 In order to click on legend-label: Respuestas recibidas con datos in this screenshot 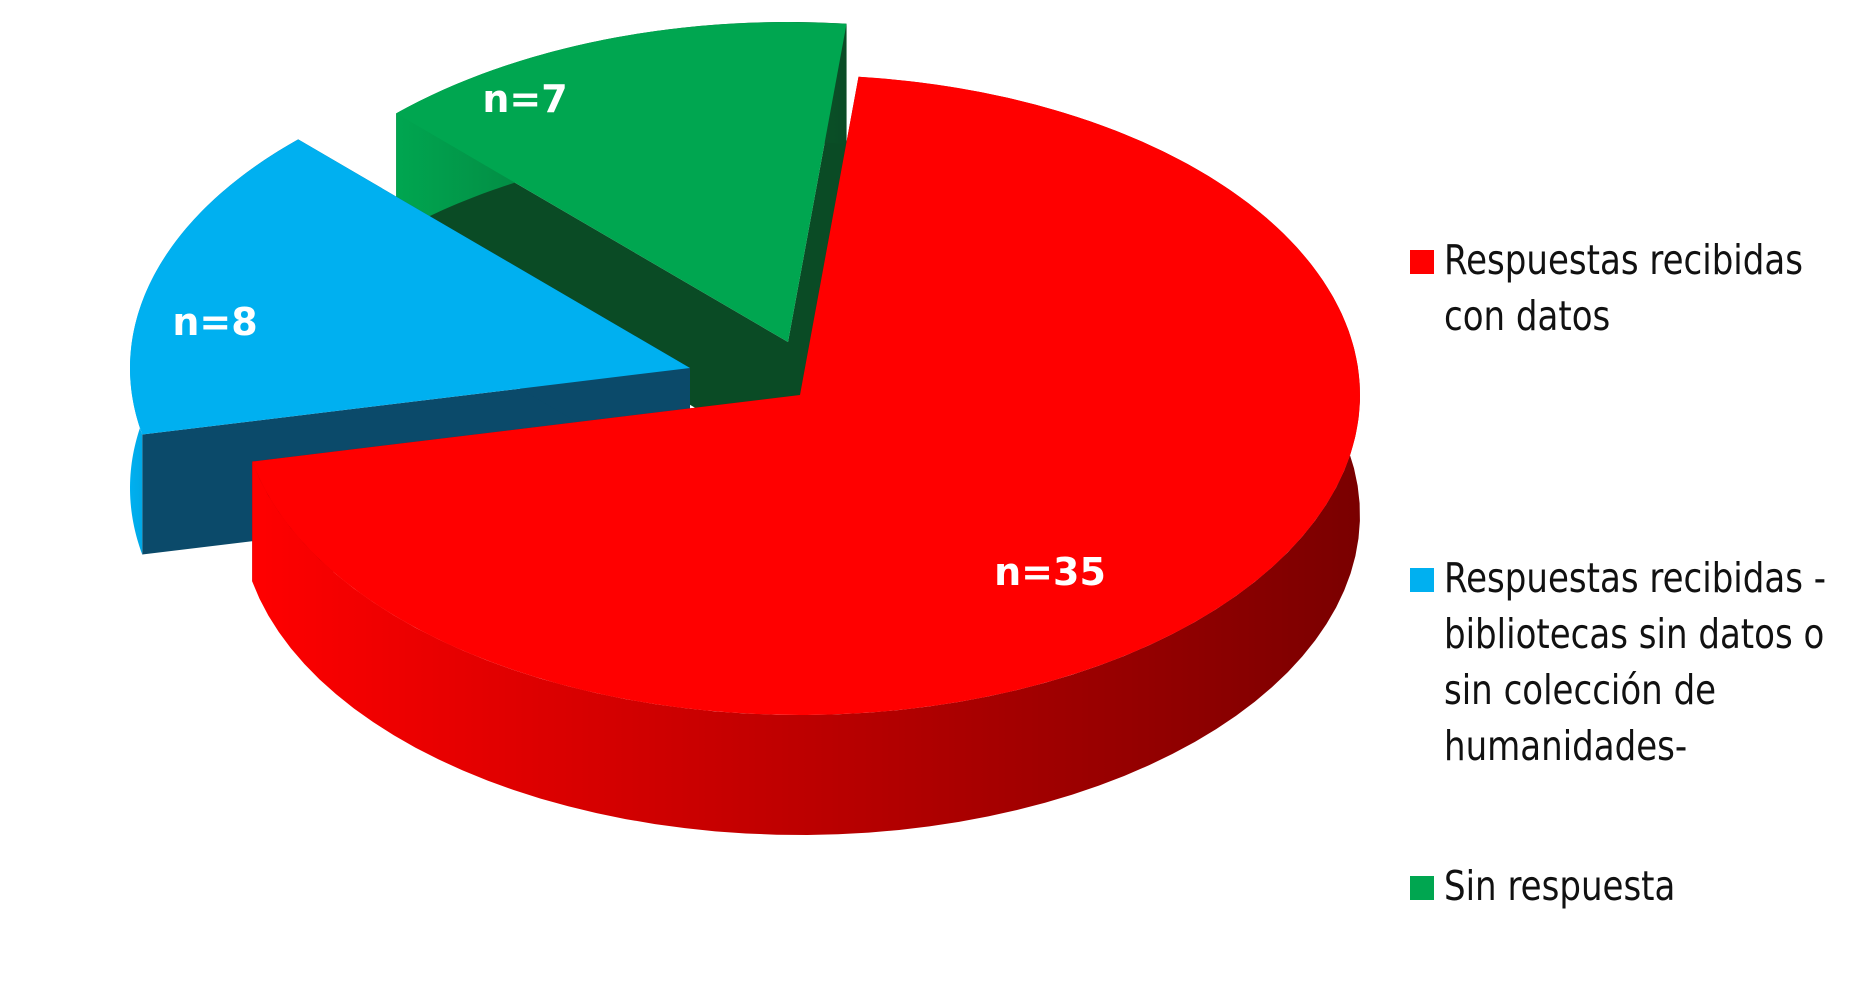, I will do `click(1623, 288)`.